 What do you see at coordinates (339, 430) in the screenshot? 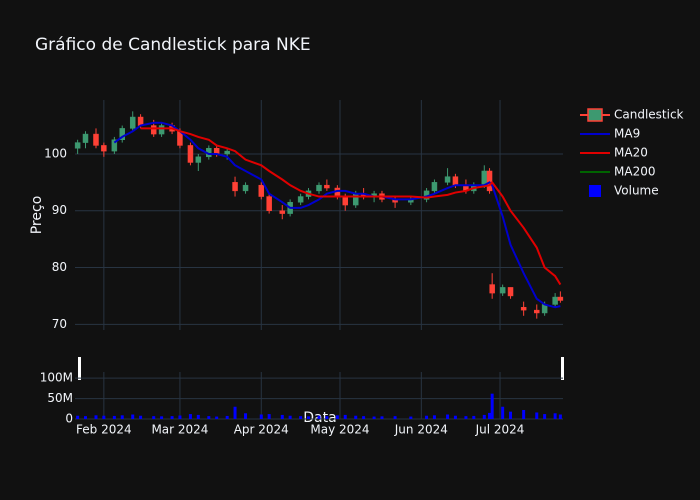
I see `x-tick-label: May 2024` at bounding box center [339, 430].